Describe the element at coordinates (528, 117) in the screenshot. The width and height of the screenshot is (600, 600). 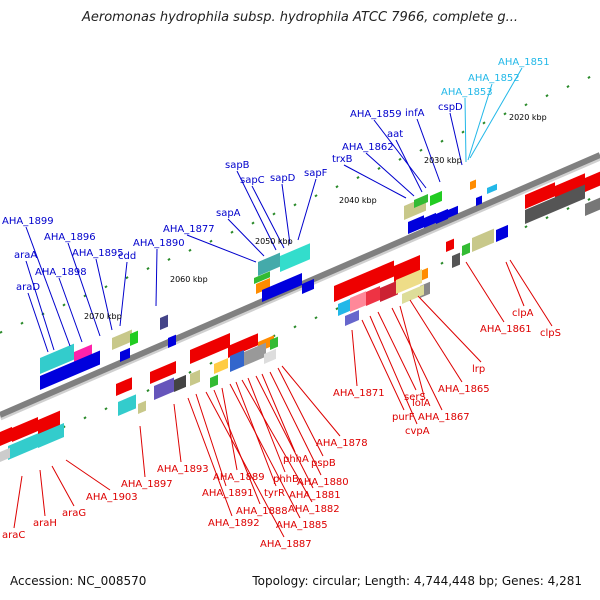
I see `axis-tick-label: 2020 kbp` at that location.